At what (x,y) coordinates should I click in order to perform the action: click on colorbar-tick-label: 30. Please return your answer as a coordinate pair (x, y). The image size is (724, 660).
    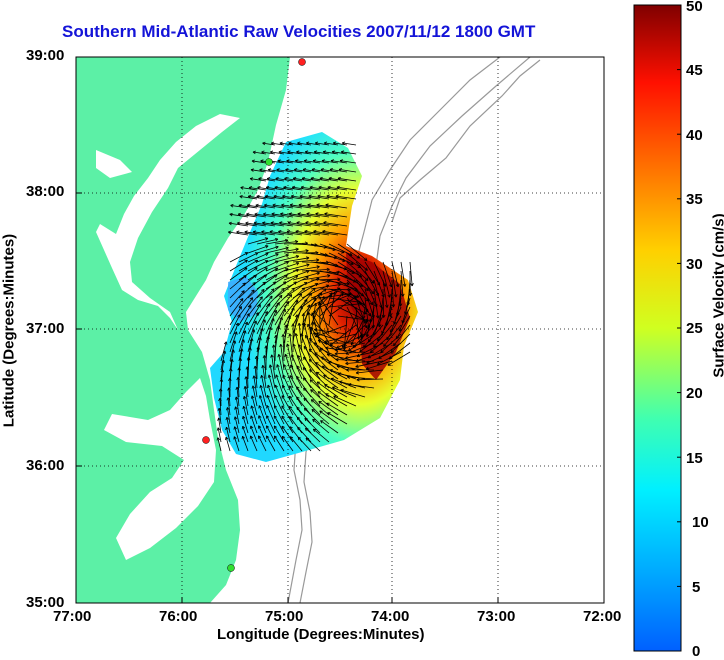
    Looking at the image, I should click on (694, 264).